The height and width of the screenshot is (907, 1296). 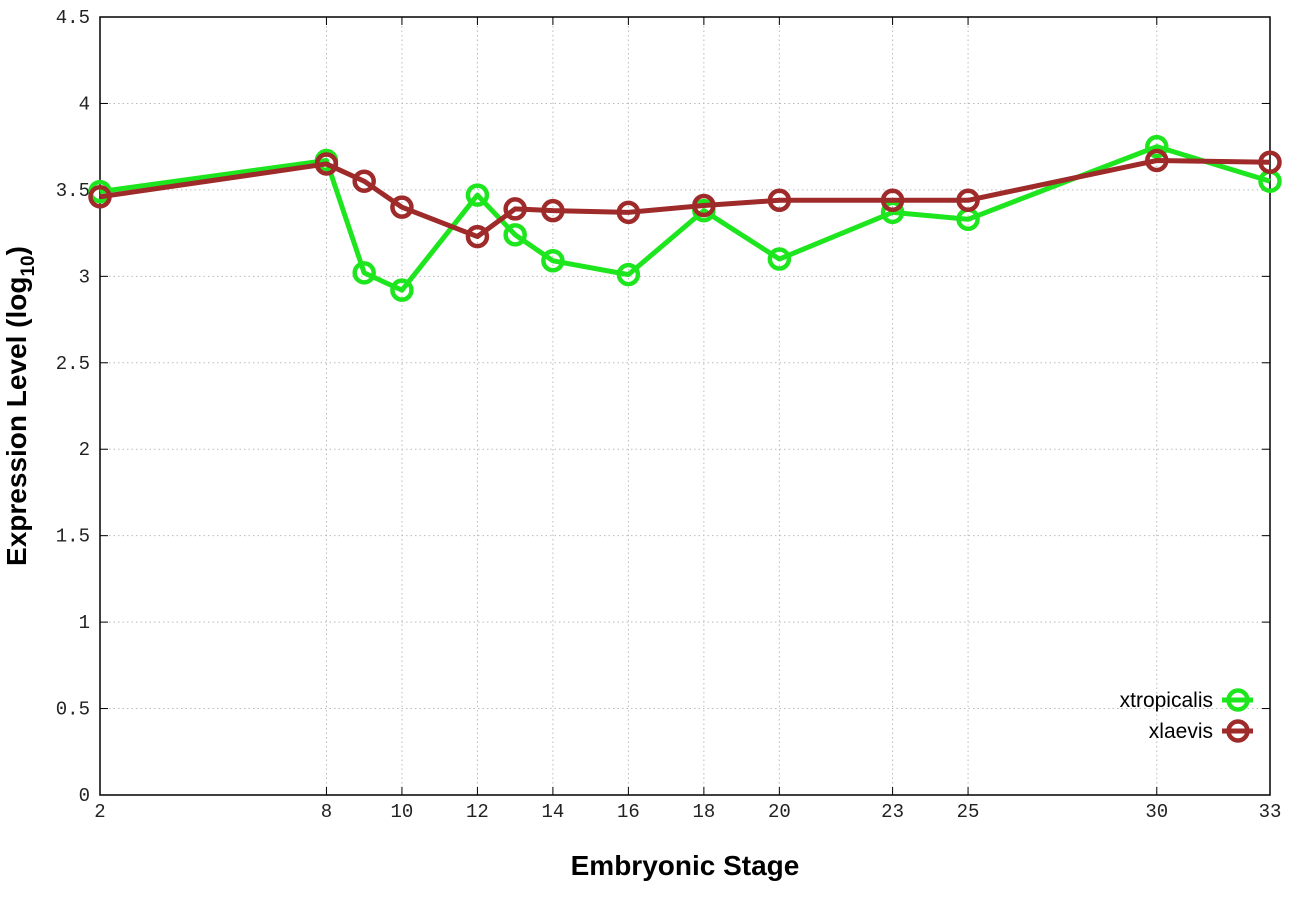 I want to click on x-tick-label: 33, so click(x=1270, y=812).